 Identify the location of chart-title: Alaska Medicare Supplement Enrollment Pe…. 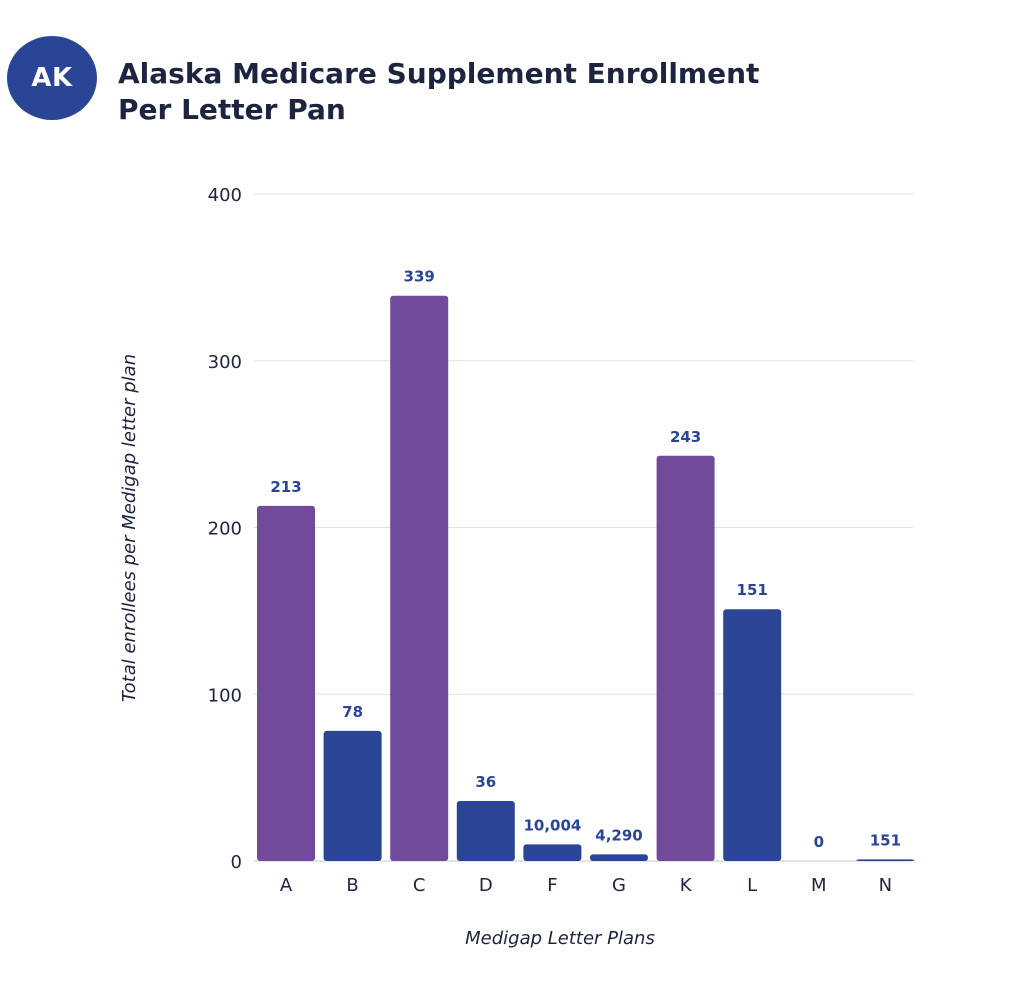
(438, 92).